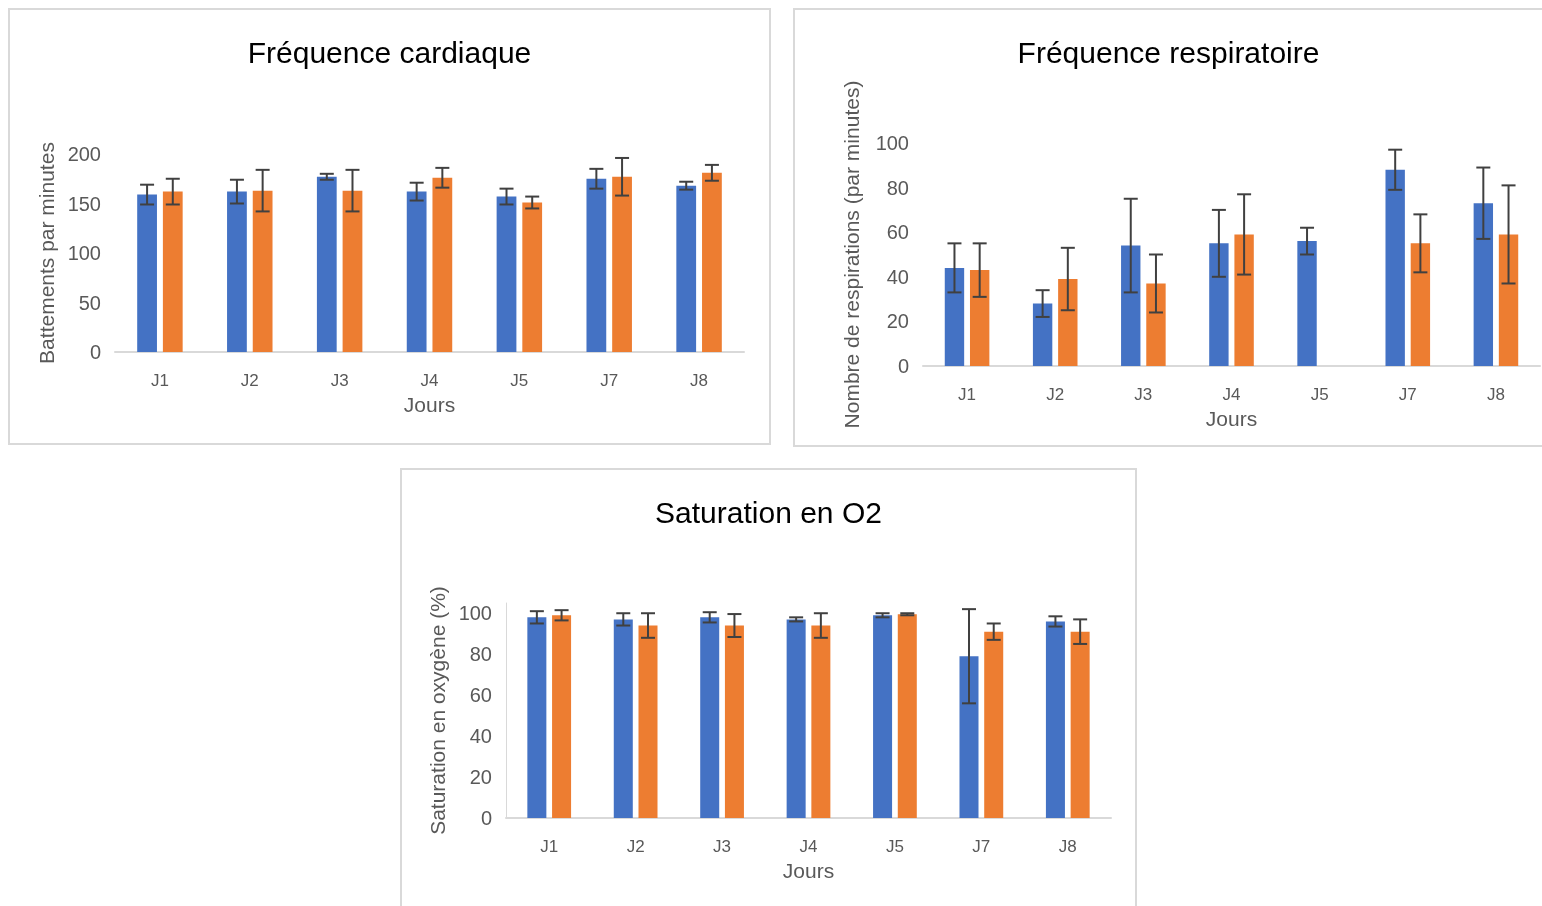 The height and width of the screenshot is (906, 1542). I want to click on chart-title: Fréquence cardiaque, so click(389, 52).